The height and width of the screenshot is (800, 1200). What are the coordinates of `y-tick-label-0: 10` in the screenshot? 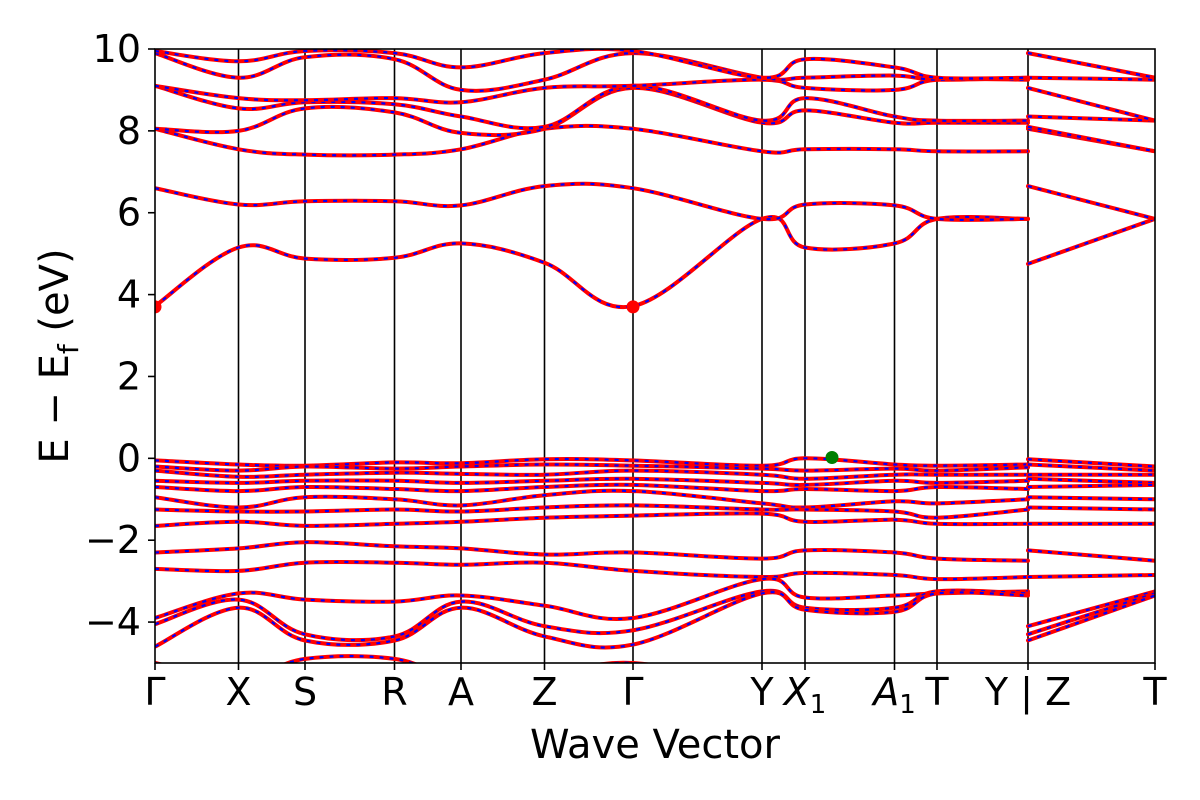 It's located at (117, 49).